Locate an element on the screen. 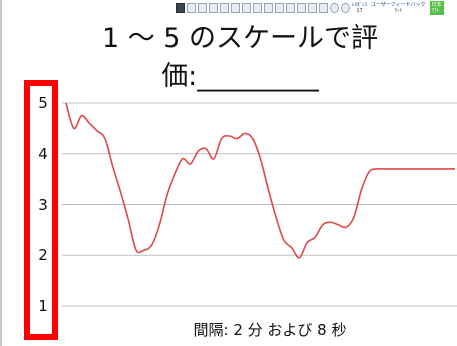 Image resolution: width=457 pixels, height=346 pixels. y-tick-label-4: 4 is located at coordinates (43, 153).